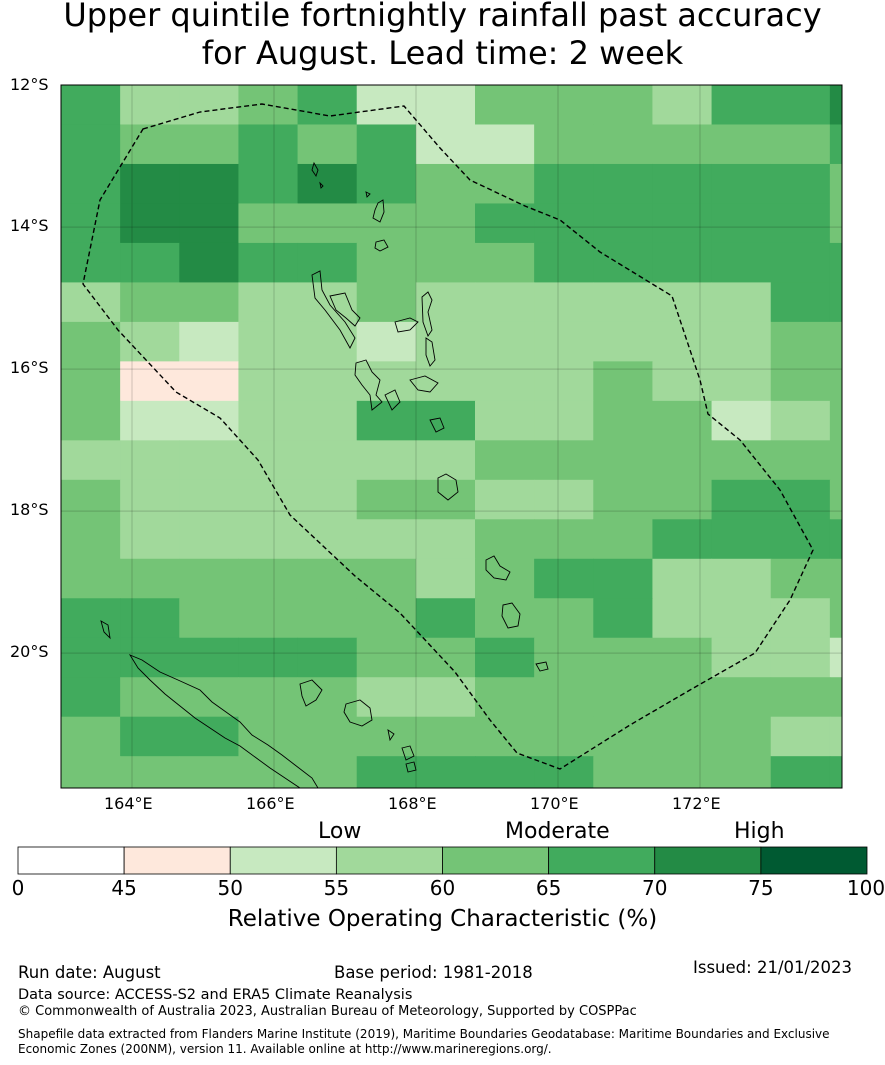  Describe the element at coordinates (89, 972) in the screenshot. I see `run-date: Run date: August` at that location.